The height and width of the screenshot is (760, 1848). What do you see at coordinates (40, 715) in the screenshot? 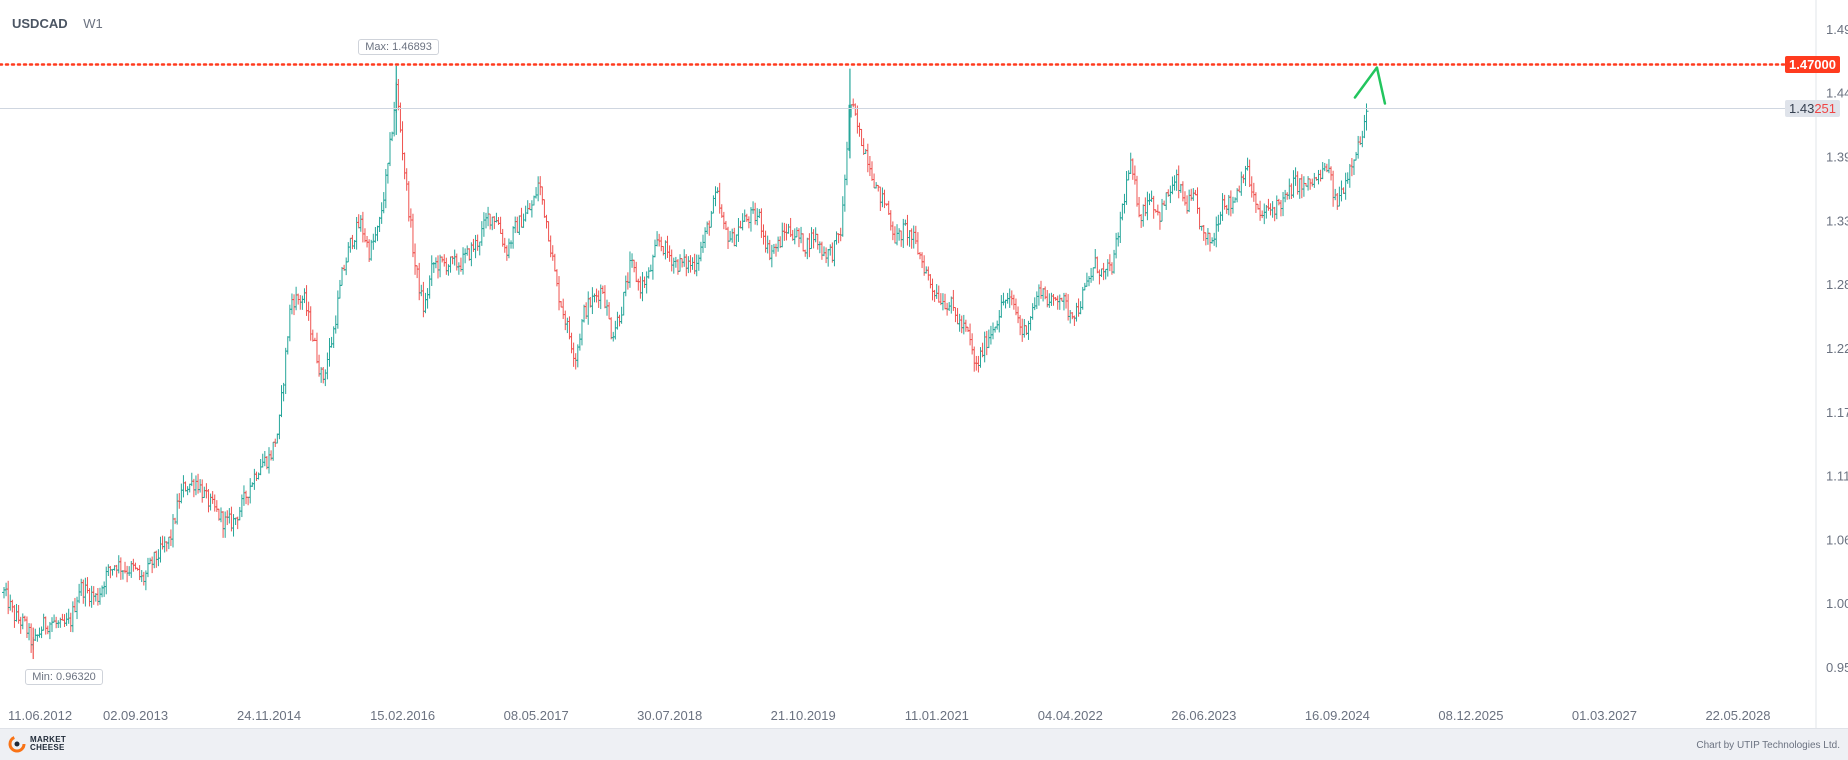
I see `x-tick-label: 11.06.2012` at bounding box center [40, 715].